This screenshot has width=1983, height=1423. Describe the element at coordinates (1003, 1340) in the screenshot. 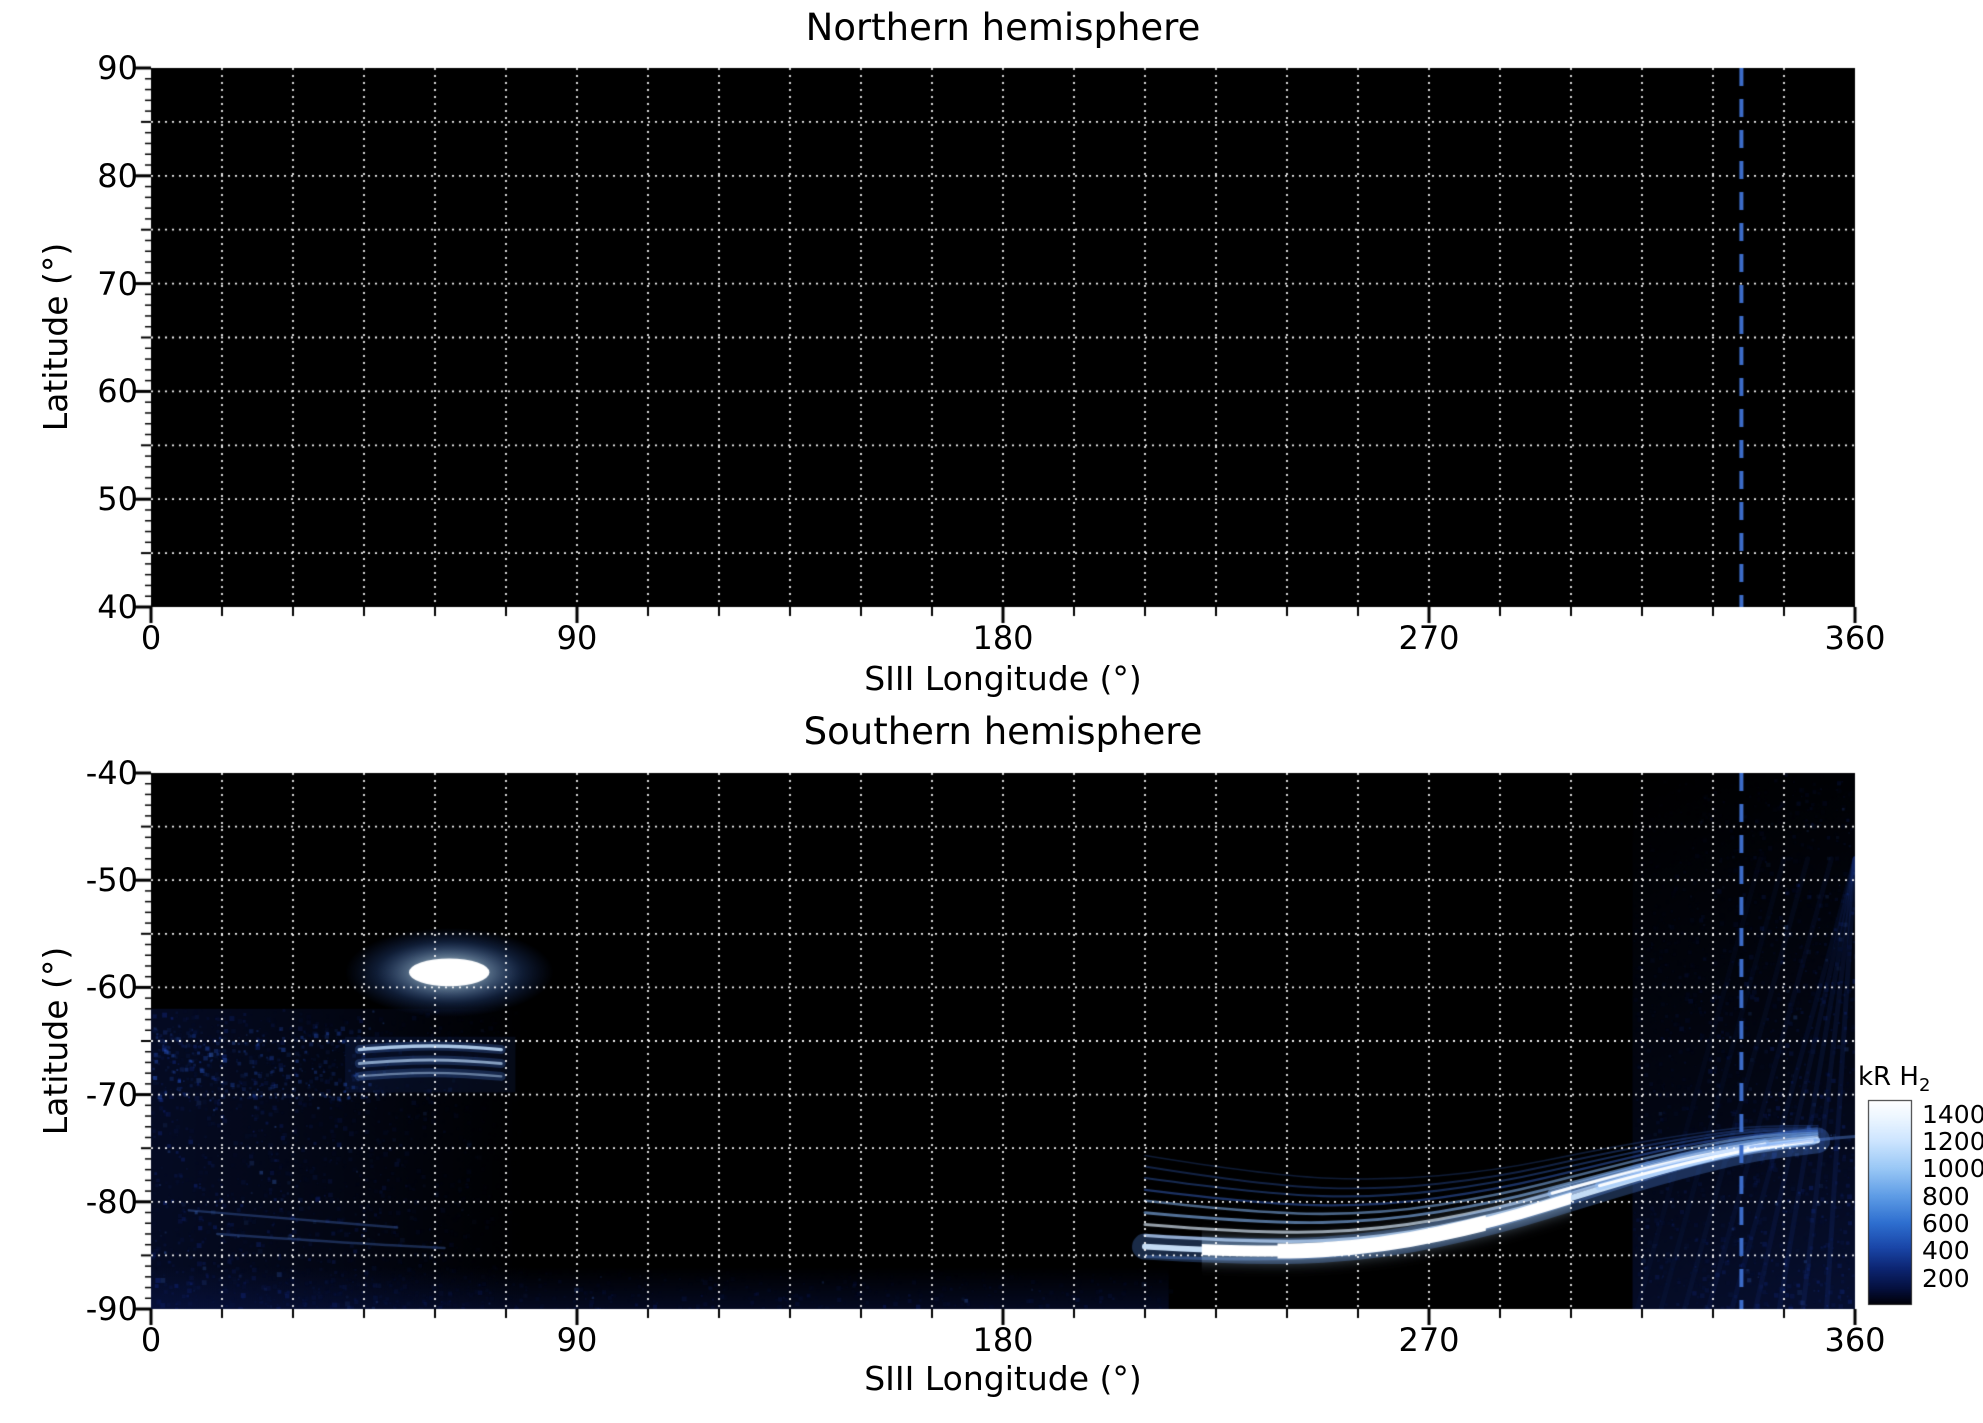

I see `x-tick-label-bottom: 180` at that location.